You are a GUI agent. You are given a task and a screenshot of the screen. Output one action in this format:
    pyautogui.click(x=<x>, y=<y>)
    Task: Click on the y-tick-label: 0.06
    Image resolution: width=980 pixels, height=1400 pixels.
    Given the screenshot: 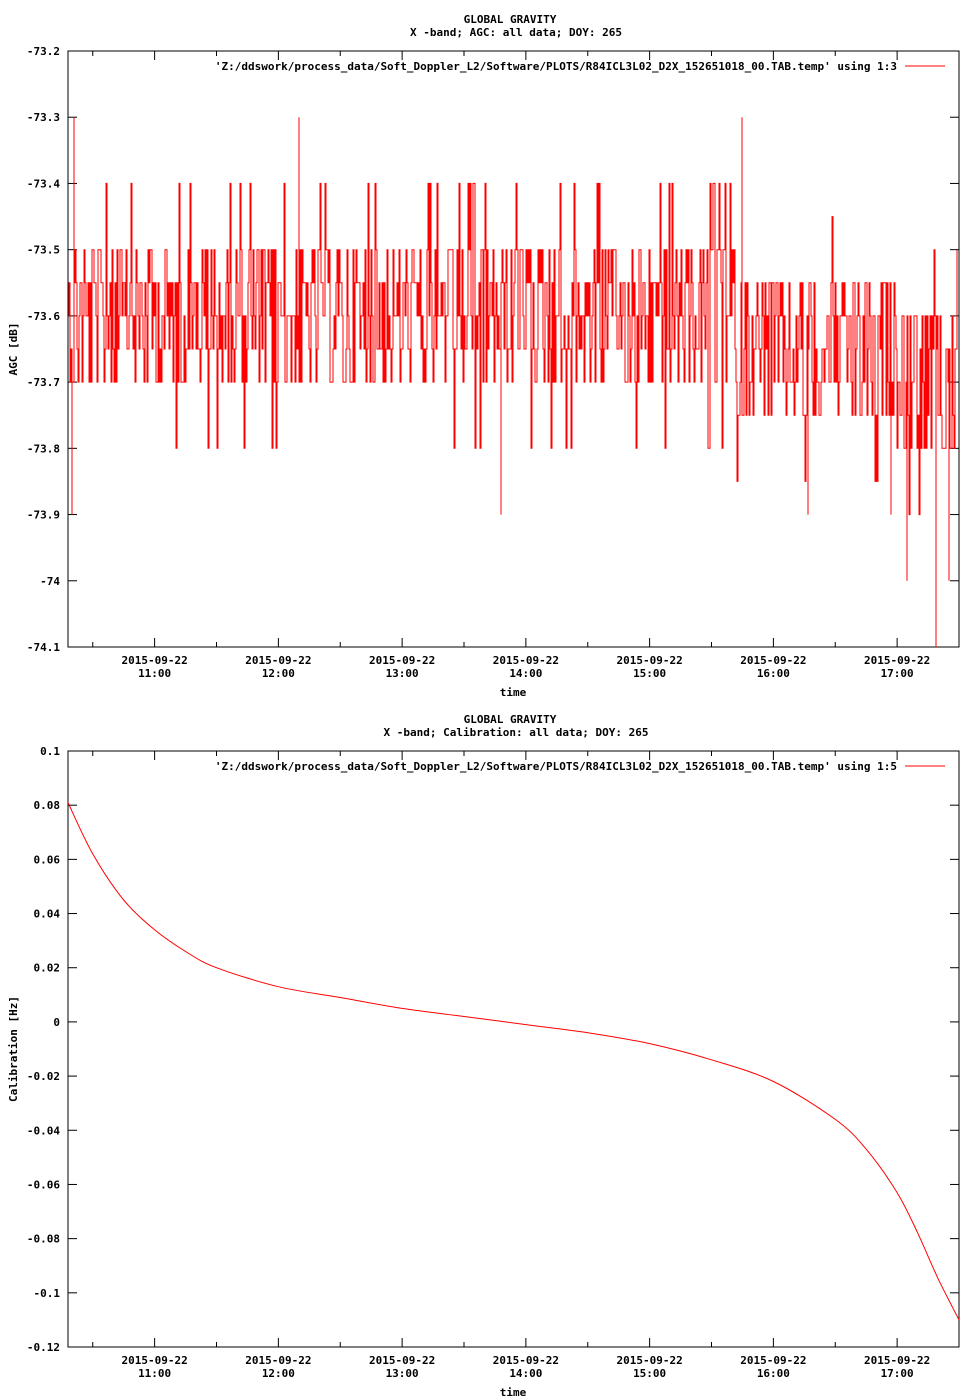 What is the action you would take?
    pyautogui.click(x=47, y=859)
    